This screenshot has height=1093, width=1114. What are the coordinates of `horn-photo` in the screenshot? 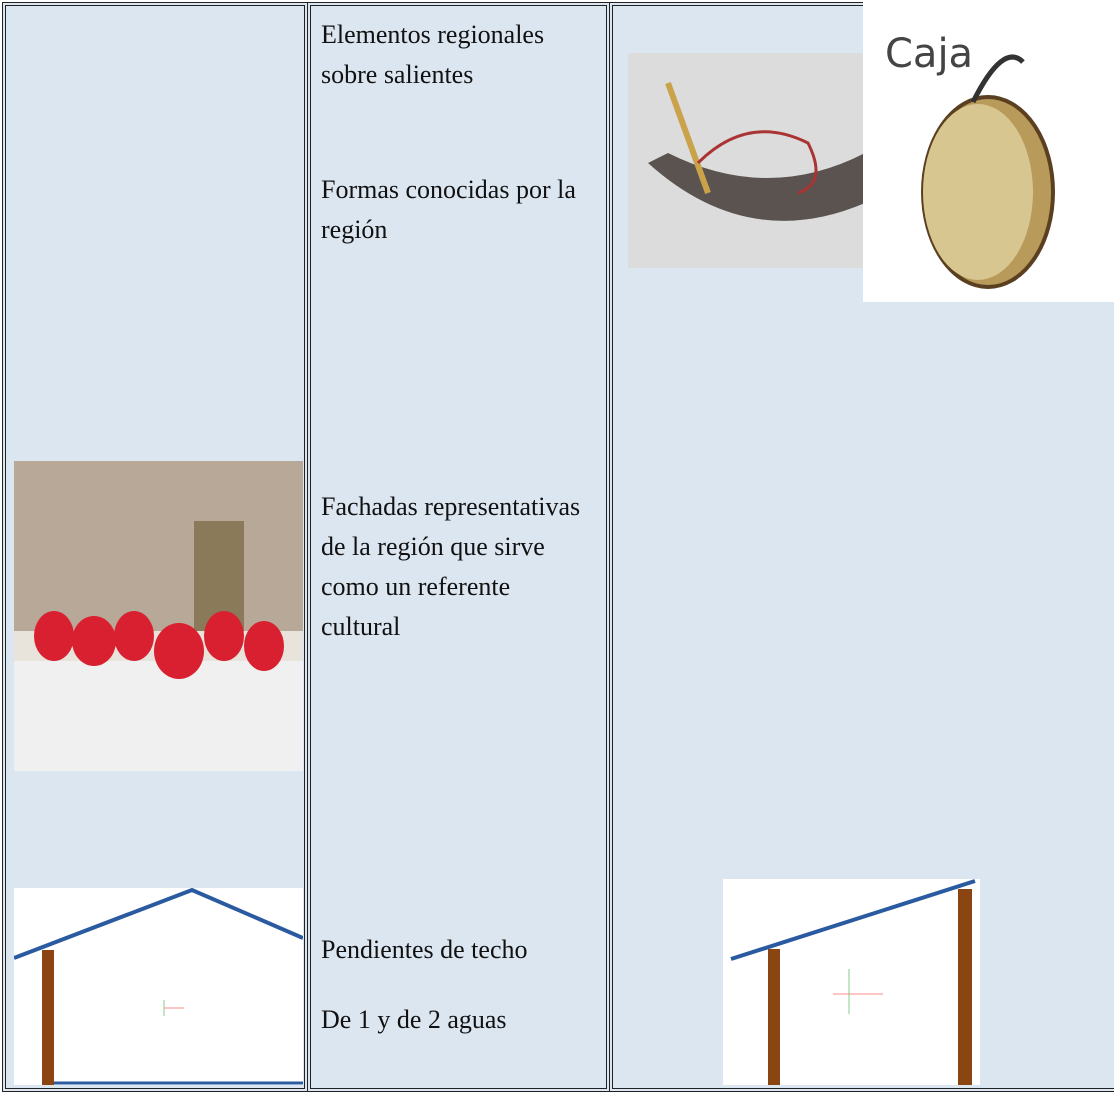 It's located at (746, 160).